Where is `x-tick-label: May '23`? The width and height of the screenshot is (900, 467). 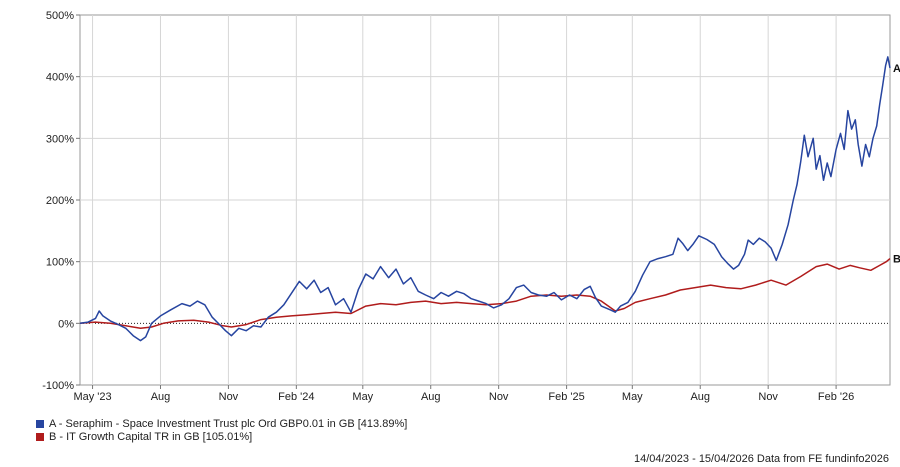 x-tick-label: May '23 is located at coordinates (92, 397).